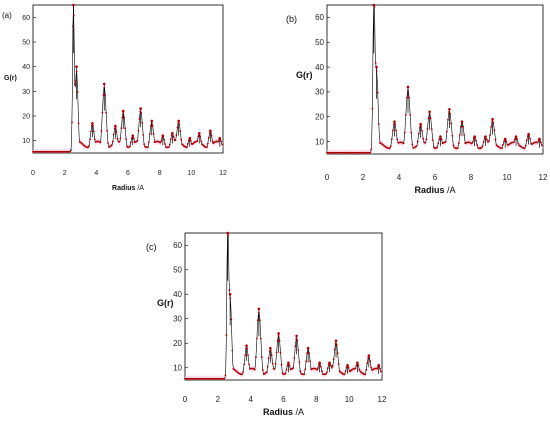 The height and width of the screenshot is (421, 550). I want to click on x-tick-label: 8, so click(471, 177).